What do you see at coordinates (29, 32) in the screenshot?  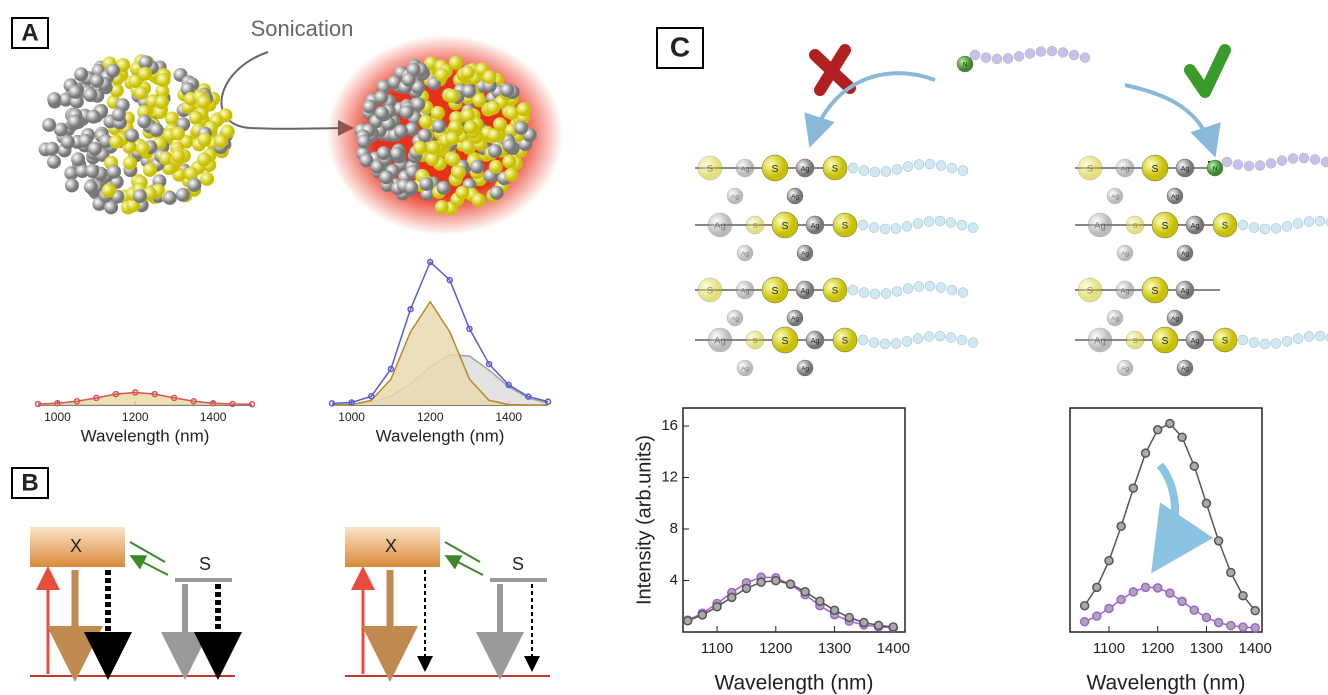 I see `panel-label: A` at bounding box center [29, 32].